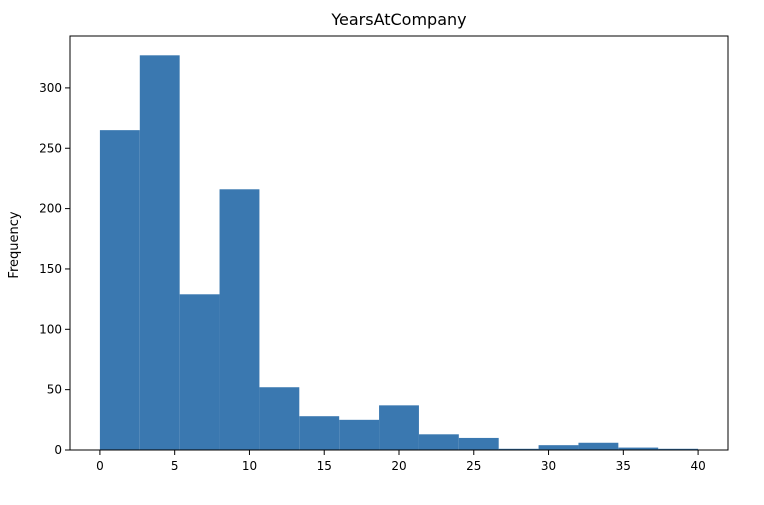 This screenshot has height=505, width=764. I want to click on y-axis: 0 50 100 150 200 250 300, so click(54, 269).